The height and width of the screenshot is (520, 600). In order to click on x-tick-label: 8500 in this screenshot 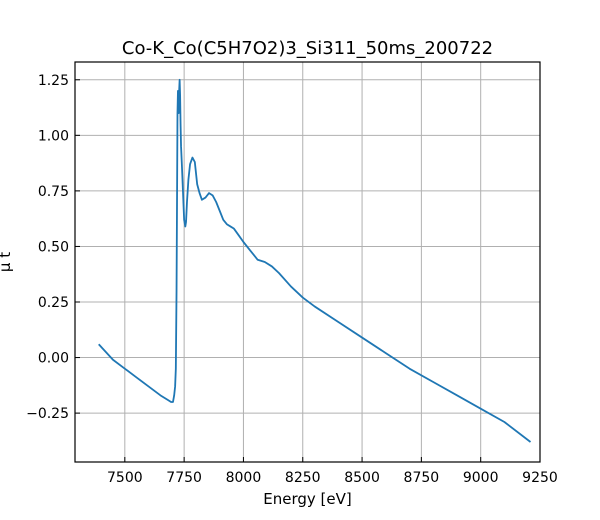, I will do `click(362, 478)`.